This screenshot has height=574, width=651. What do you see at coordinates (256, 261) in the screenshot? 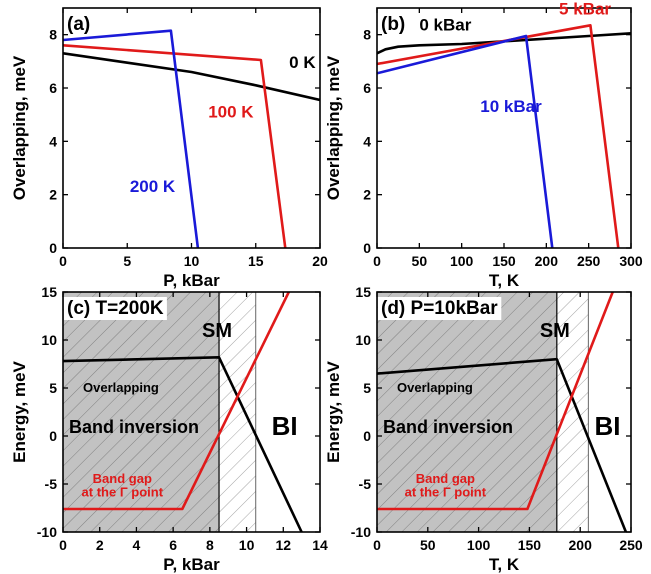
I see `x-tick-label: 15` at bounding box center [256, 261].